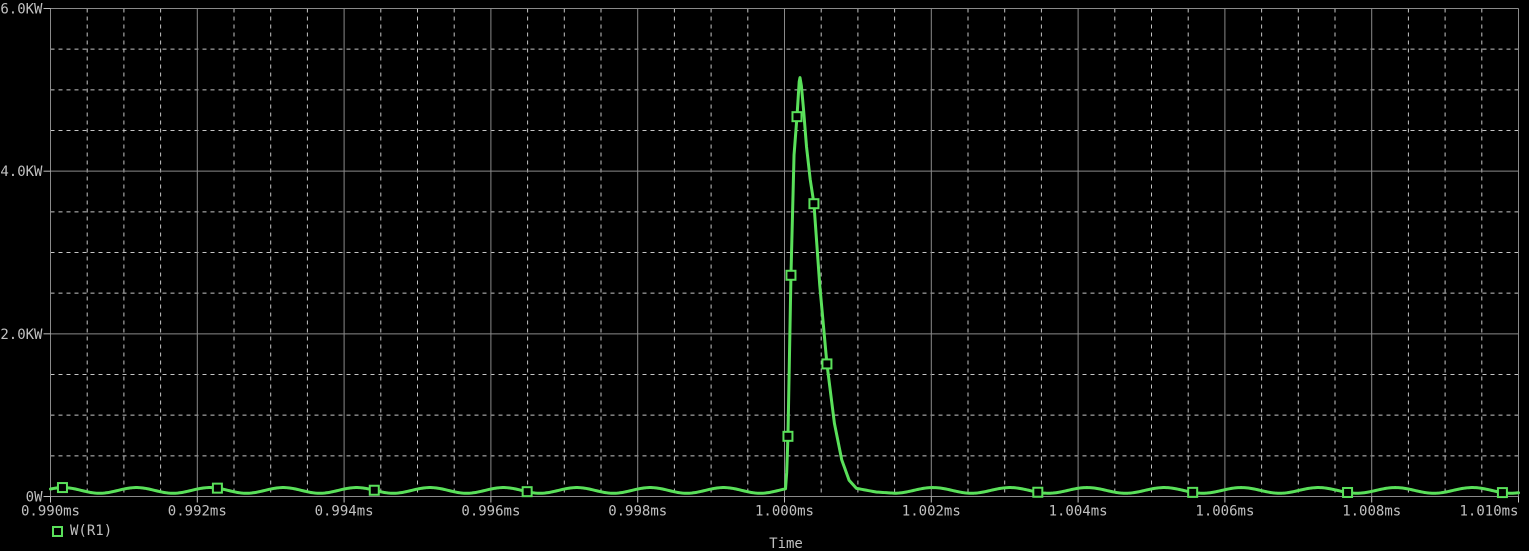  I want to click on x-axis-title: Time, so click(786, 543).